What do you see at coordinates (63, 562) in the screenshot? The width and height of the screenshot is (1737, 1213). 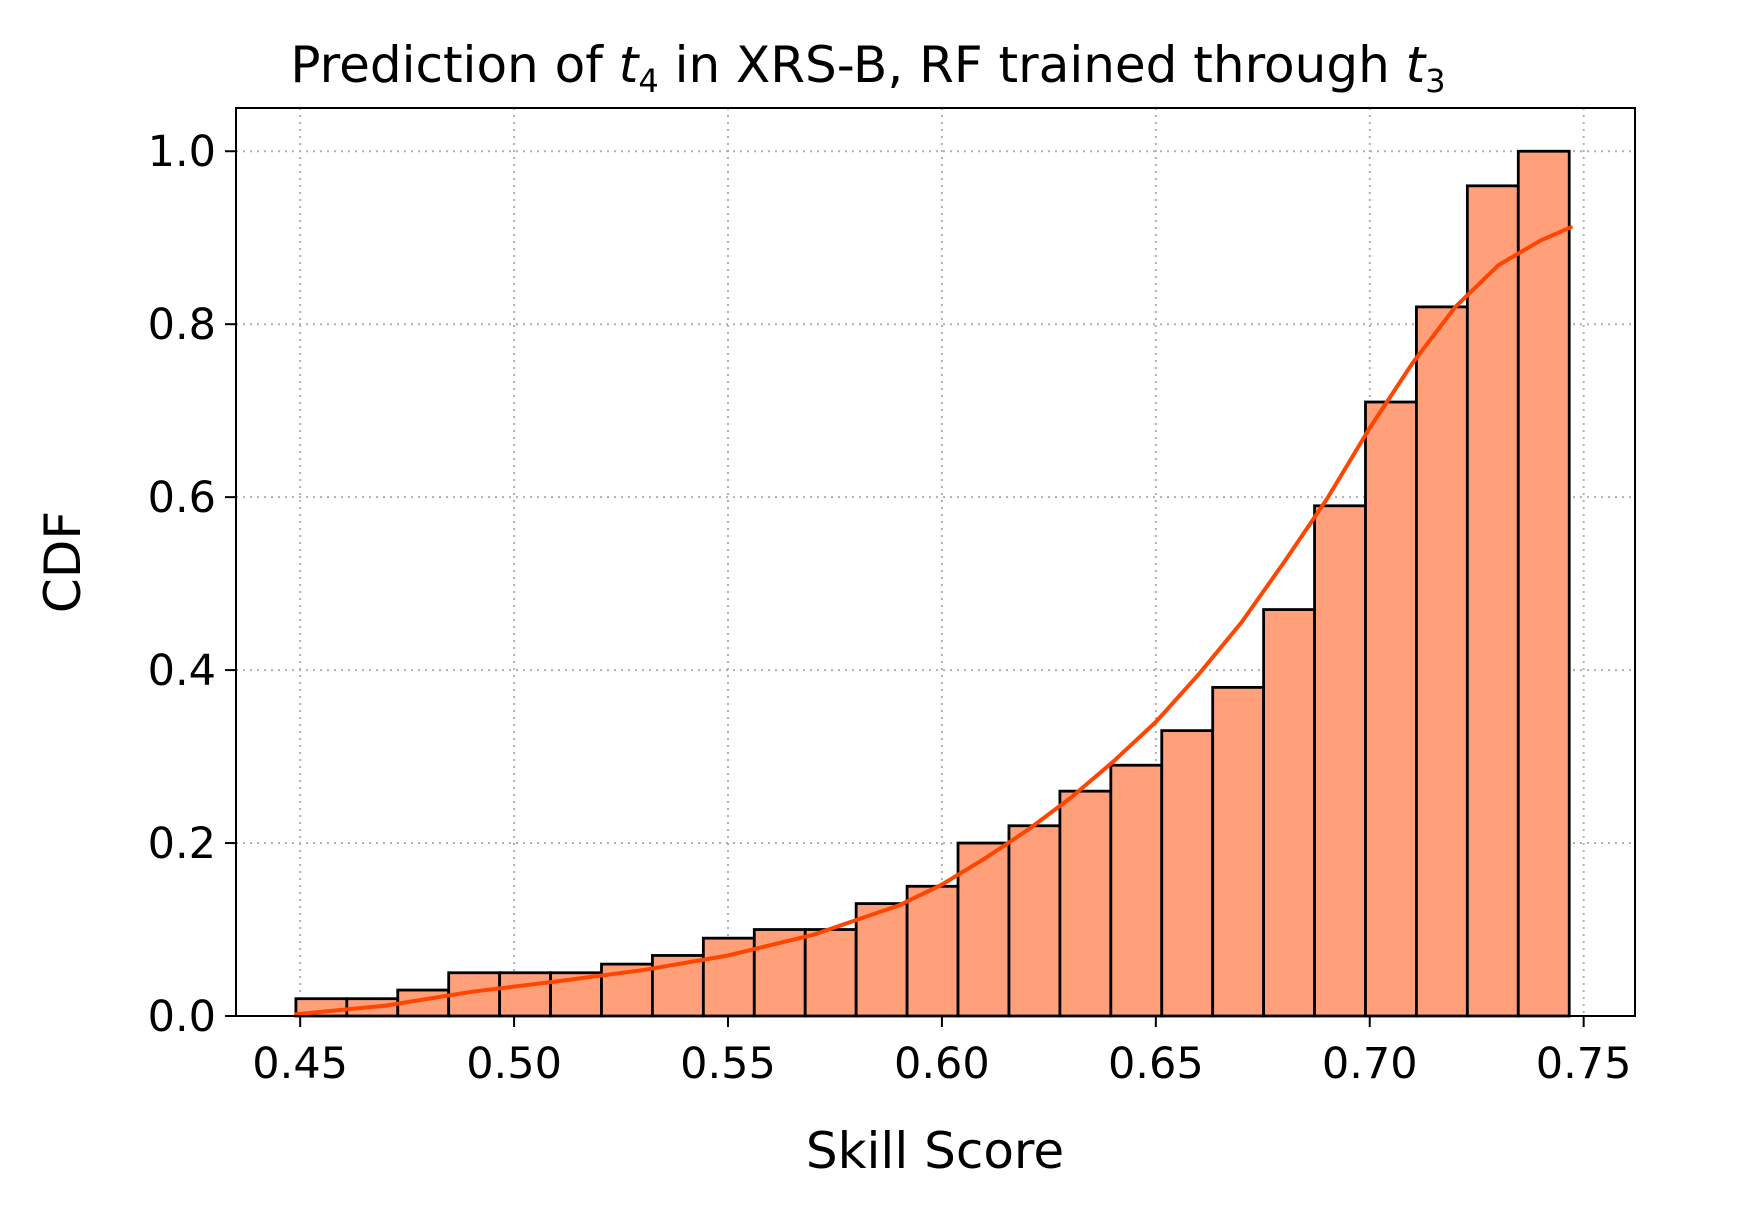 I see `y-axis-label: CDF` at bounding box center [63, 562].